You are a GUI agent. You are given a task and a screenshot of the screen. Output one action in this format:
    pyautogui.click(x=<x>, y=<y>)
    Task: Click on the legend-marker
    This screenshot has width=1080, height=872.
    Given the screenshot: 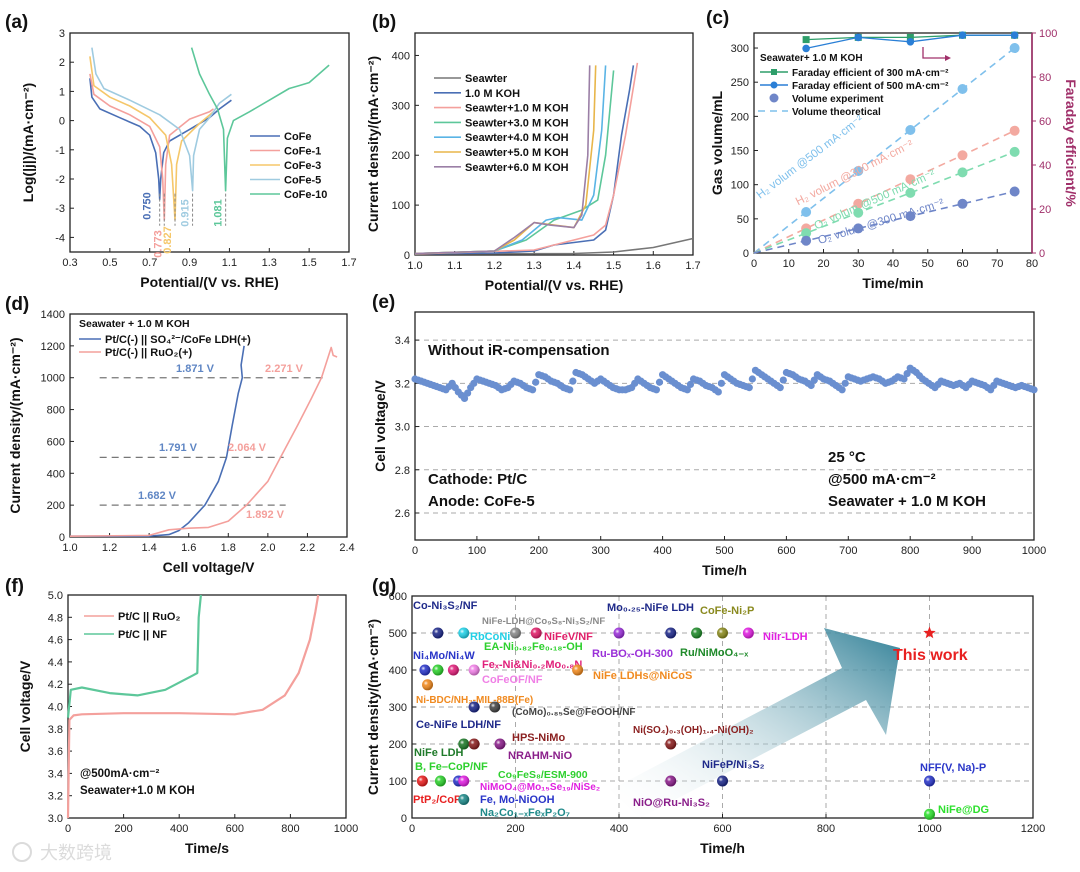 What is the action you would take?
    pyautogui.click(x=774, y=72)
    